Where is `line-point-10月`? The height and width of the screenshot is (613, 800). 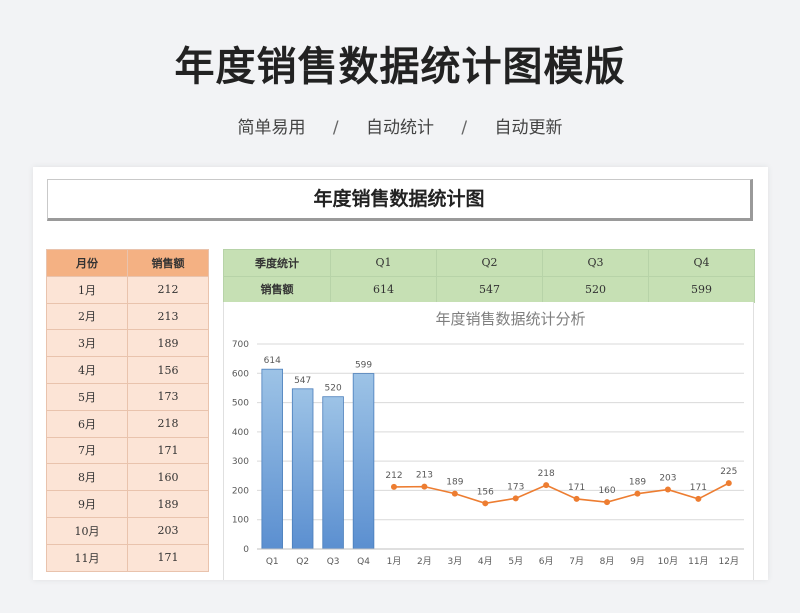
line-point-10月 is located at coordinates (667, 489).